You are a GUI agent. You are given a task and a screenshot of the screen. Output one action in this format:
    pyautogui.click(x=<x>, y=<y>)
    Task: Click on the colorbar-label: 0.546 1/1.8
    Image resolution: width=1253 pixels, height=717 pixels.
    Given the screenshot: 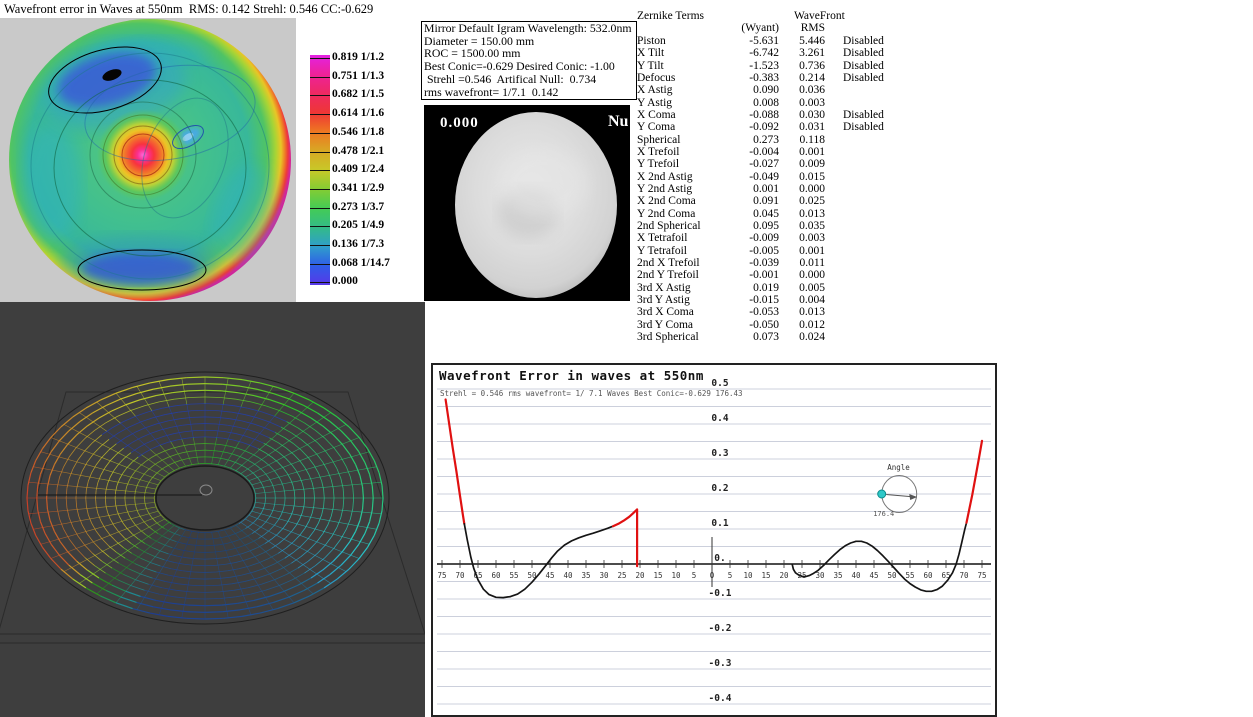 What is the action you would take?
    pyautogui.click(x=358, y=131)
    